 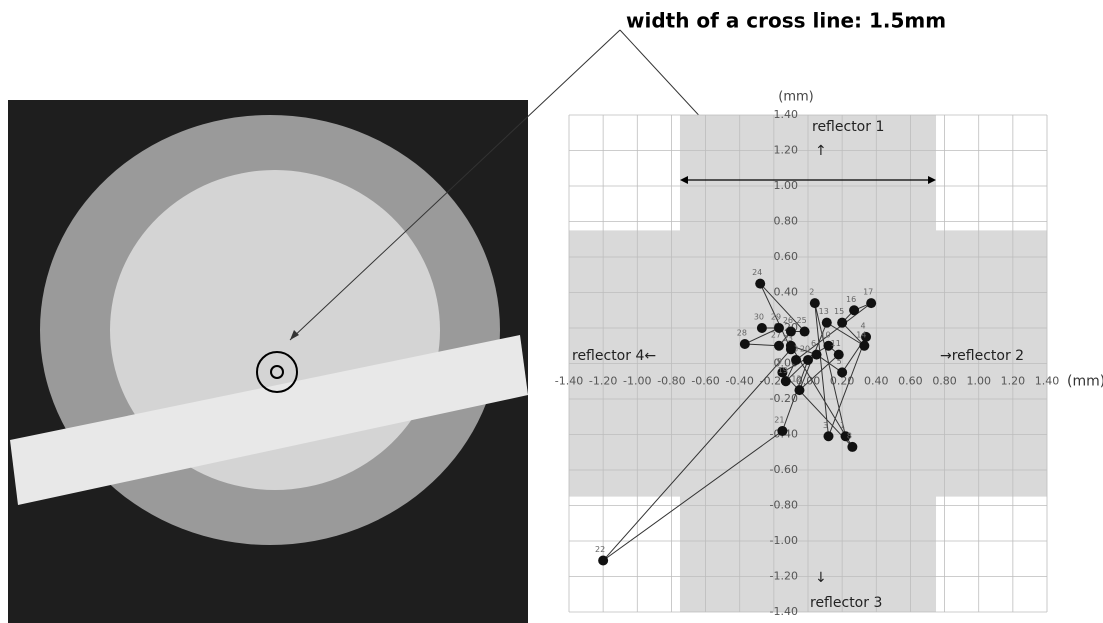 What do you see at coordinates (839, 361) in the screenshot?
I see `point-label: 5` at bounding box center [839, 361].